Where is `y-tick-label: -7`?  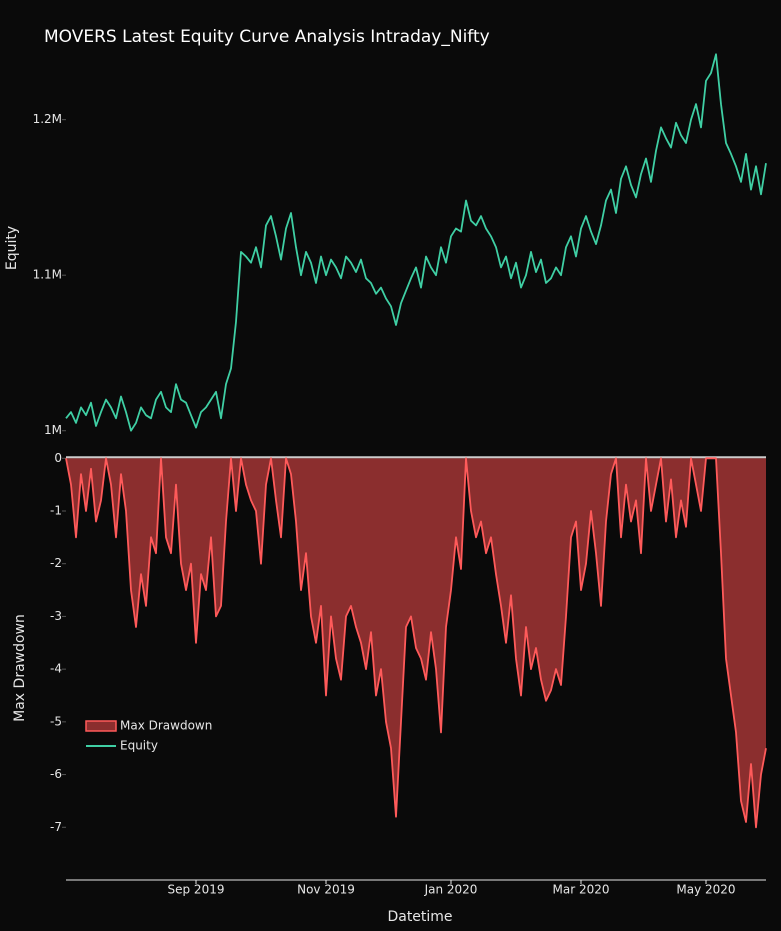
y-tick-label: -7 is located at coordinates (56, 827).